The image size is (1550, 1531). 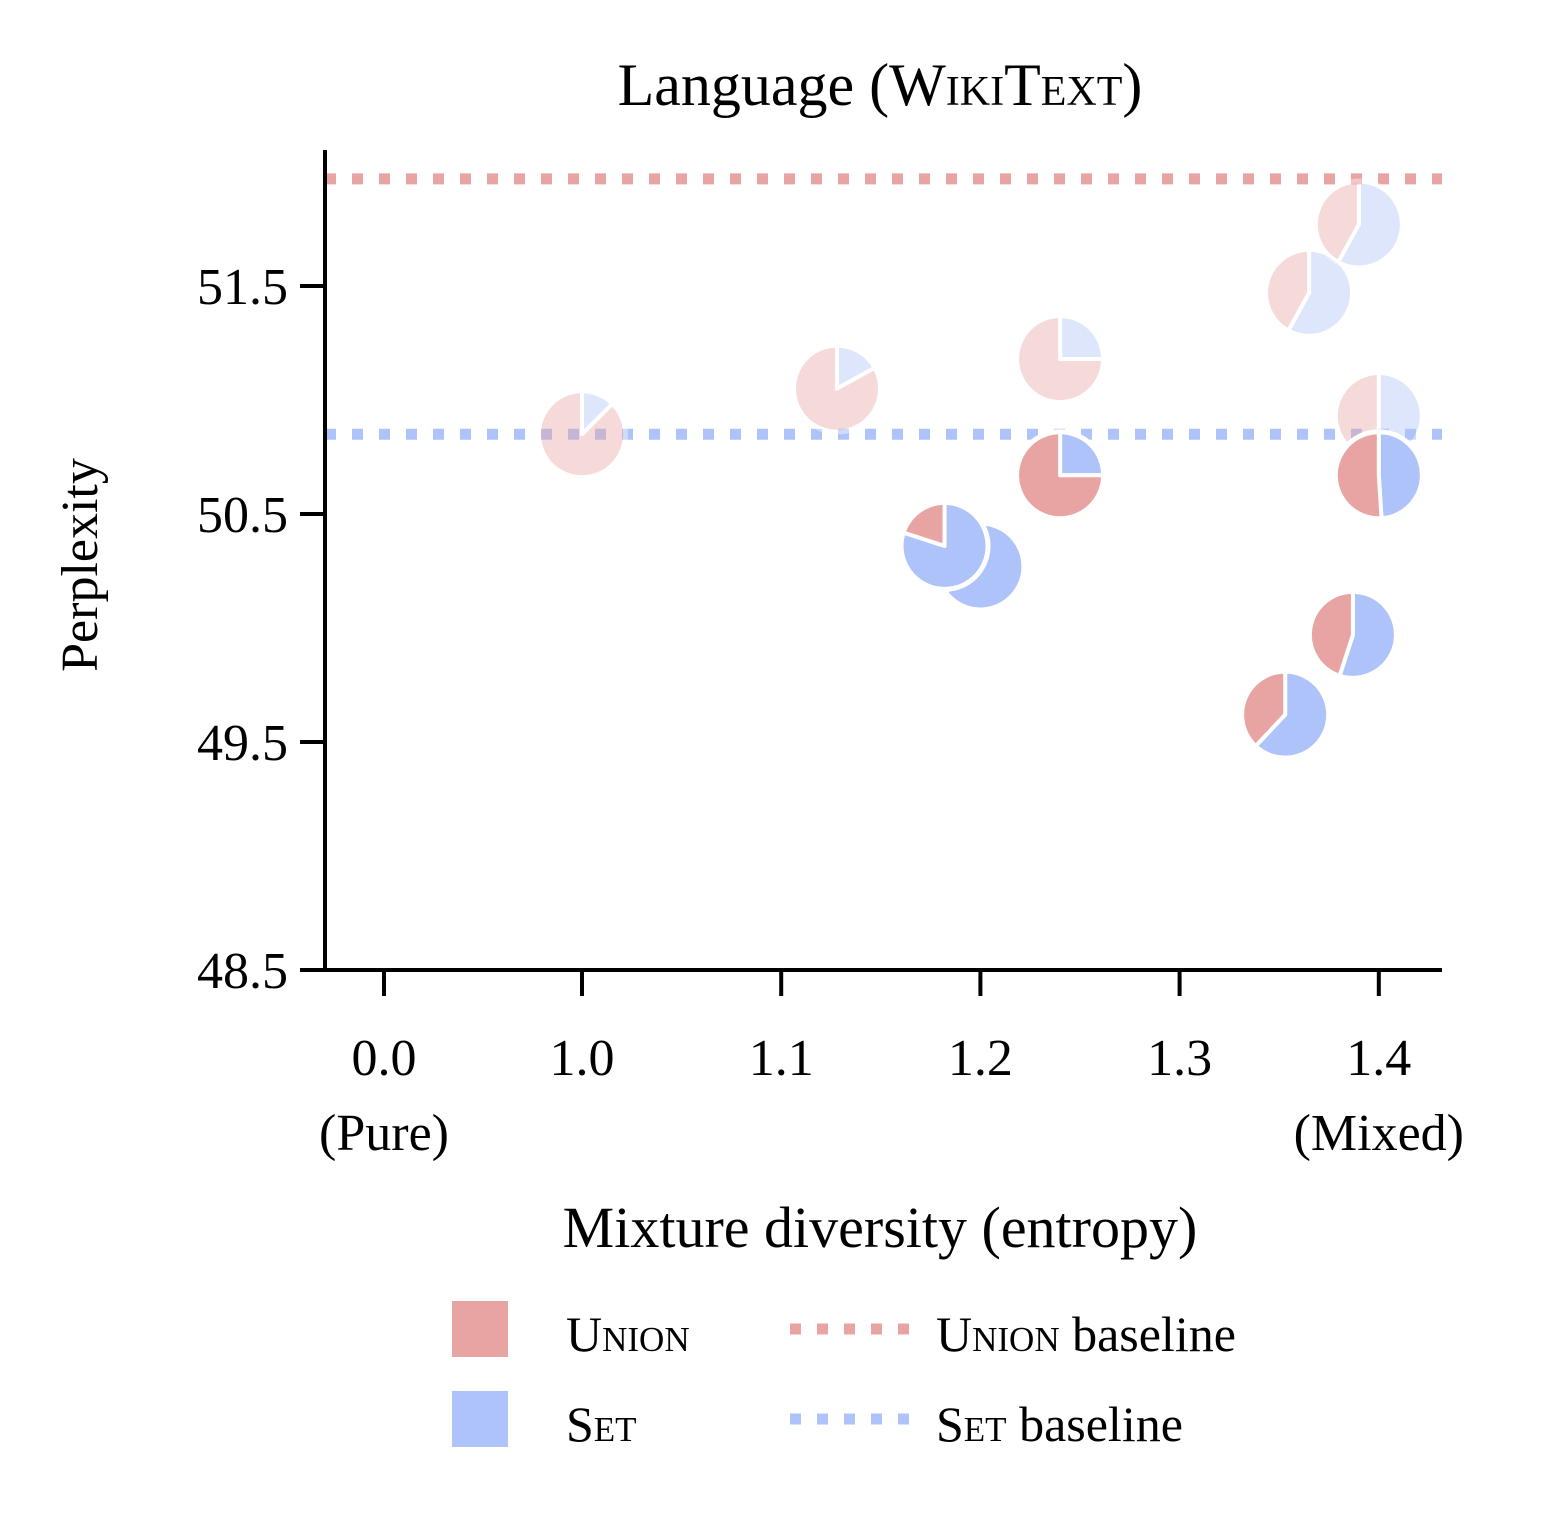 What do you see at coordinates (261, 629) in the screenshot?
I see `y-ticks: 48.5 49.5 50.5 51.5` at bounding box center [261, 629].